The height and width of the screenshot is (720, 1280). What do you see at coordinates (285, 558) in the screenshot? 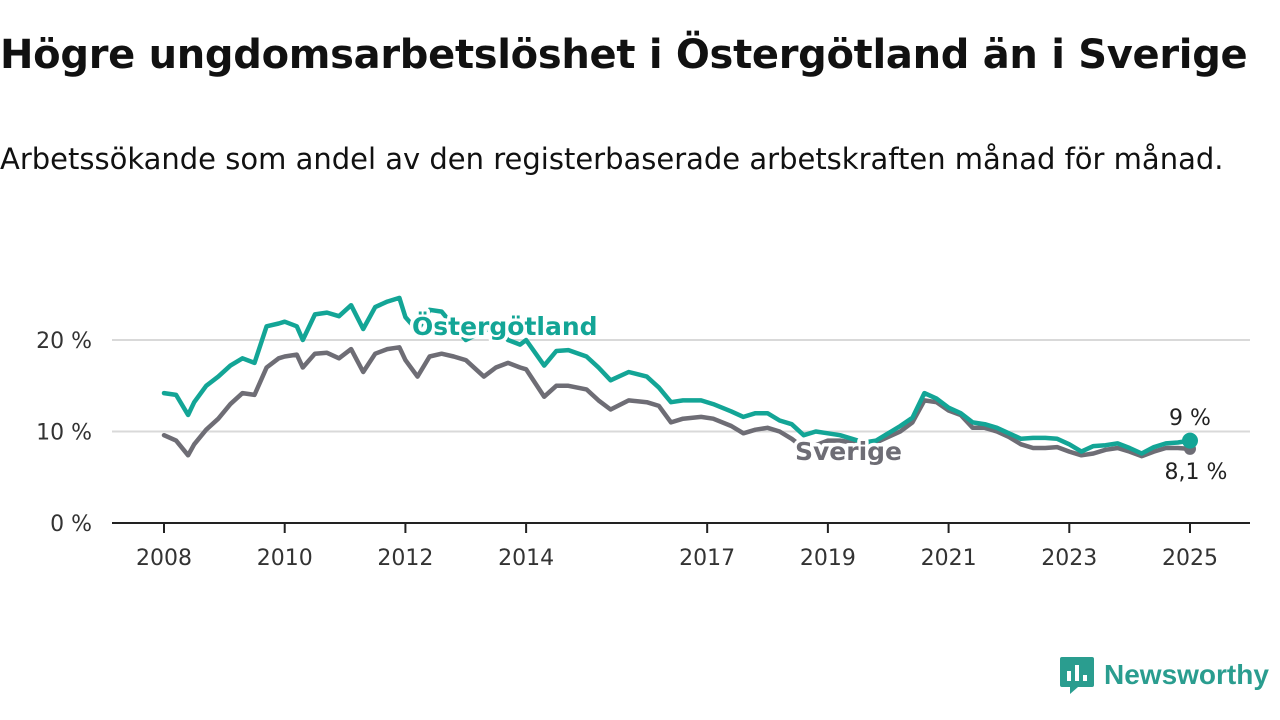
I see `x-tick-label: 2010` at bounding box center [285, 558].